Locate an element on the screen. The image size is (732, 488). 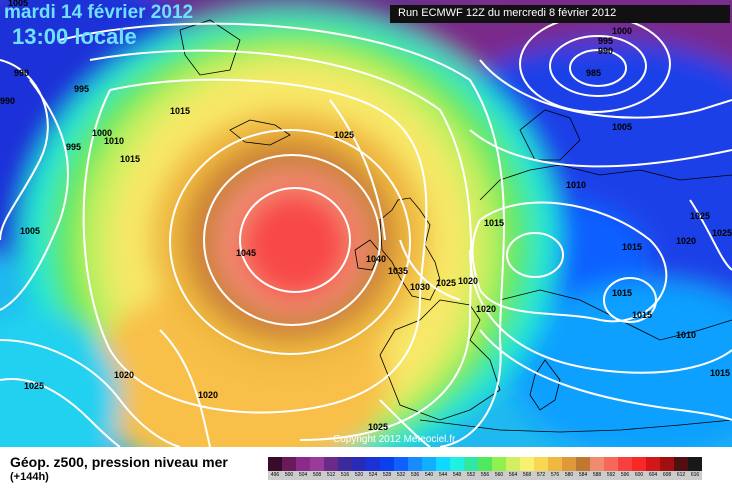
color-scale-step: 608 is located at coordinates (667, 468).